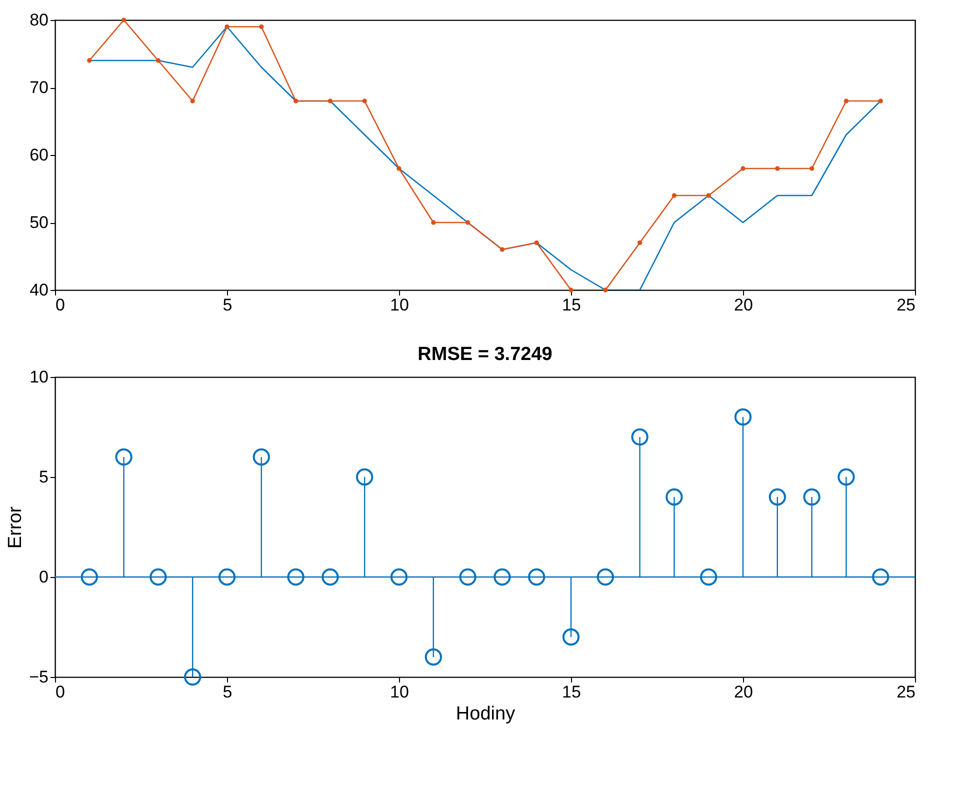  I want to click on y-tick-label: 10, so click(39, 377).